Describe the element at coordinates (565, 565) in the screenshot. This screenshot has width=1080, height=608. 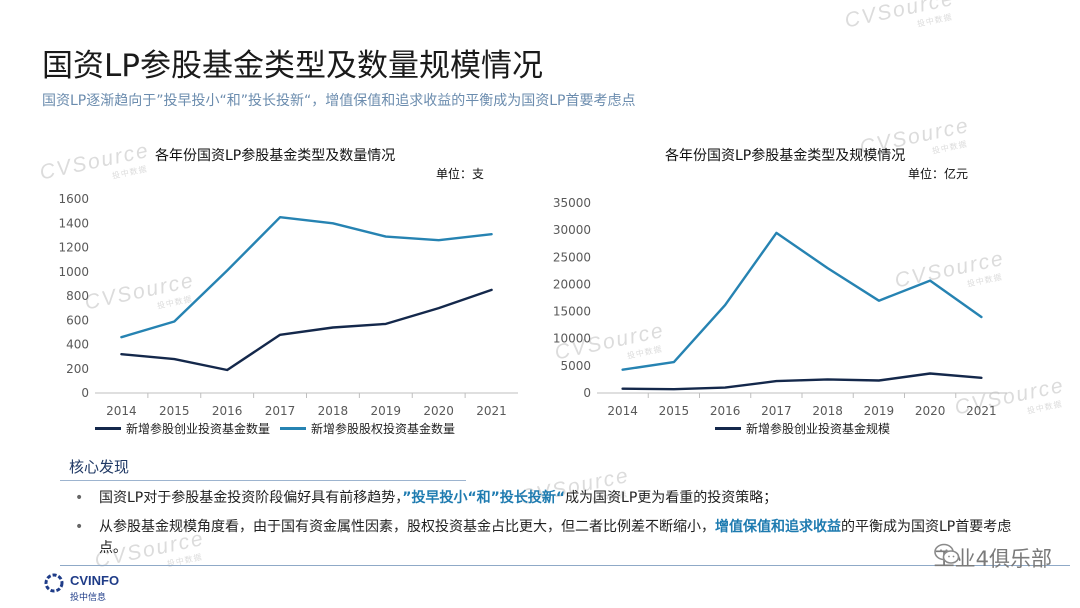
I see `footer-divider` at that location.